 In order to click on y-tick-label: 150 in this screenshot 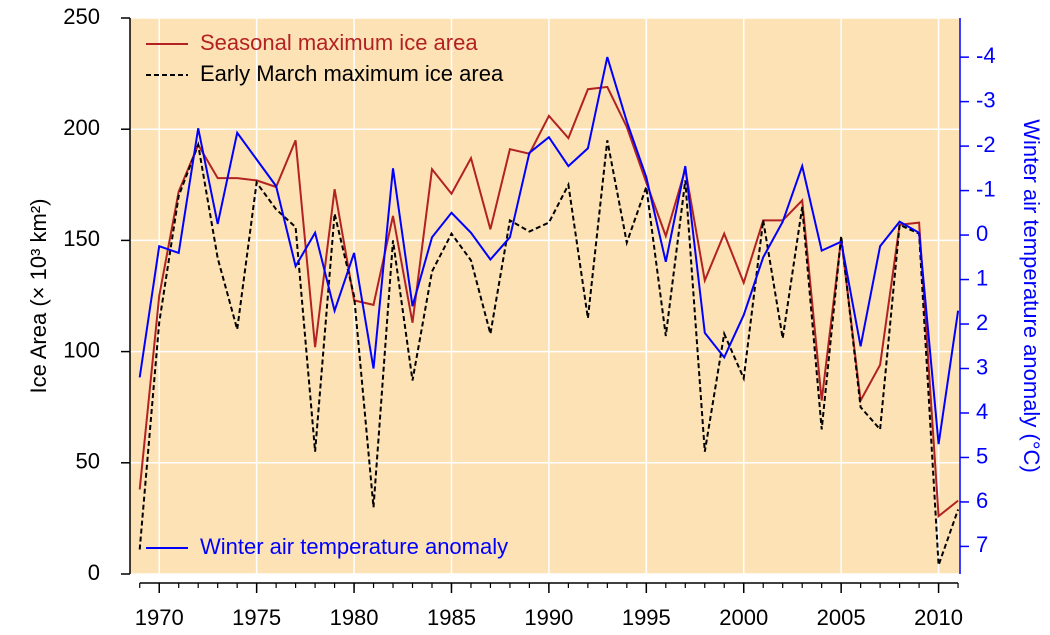, I will do `click(81, 238)`.